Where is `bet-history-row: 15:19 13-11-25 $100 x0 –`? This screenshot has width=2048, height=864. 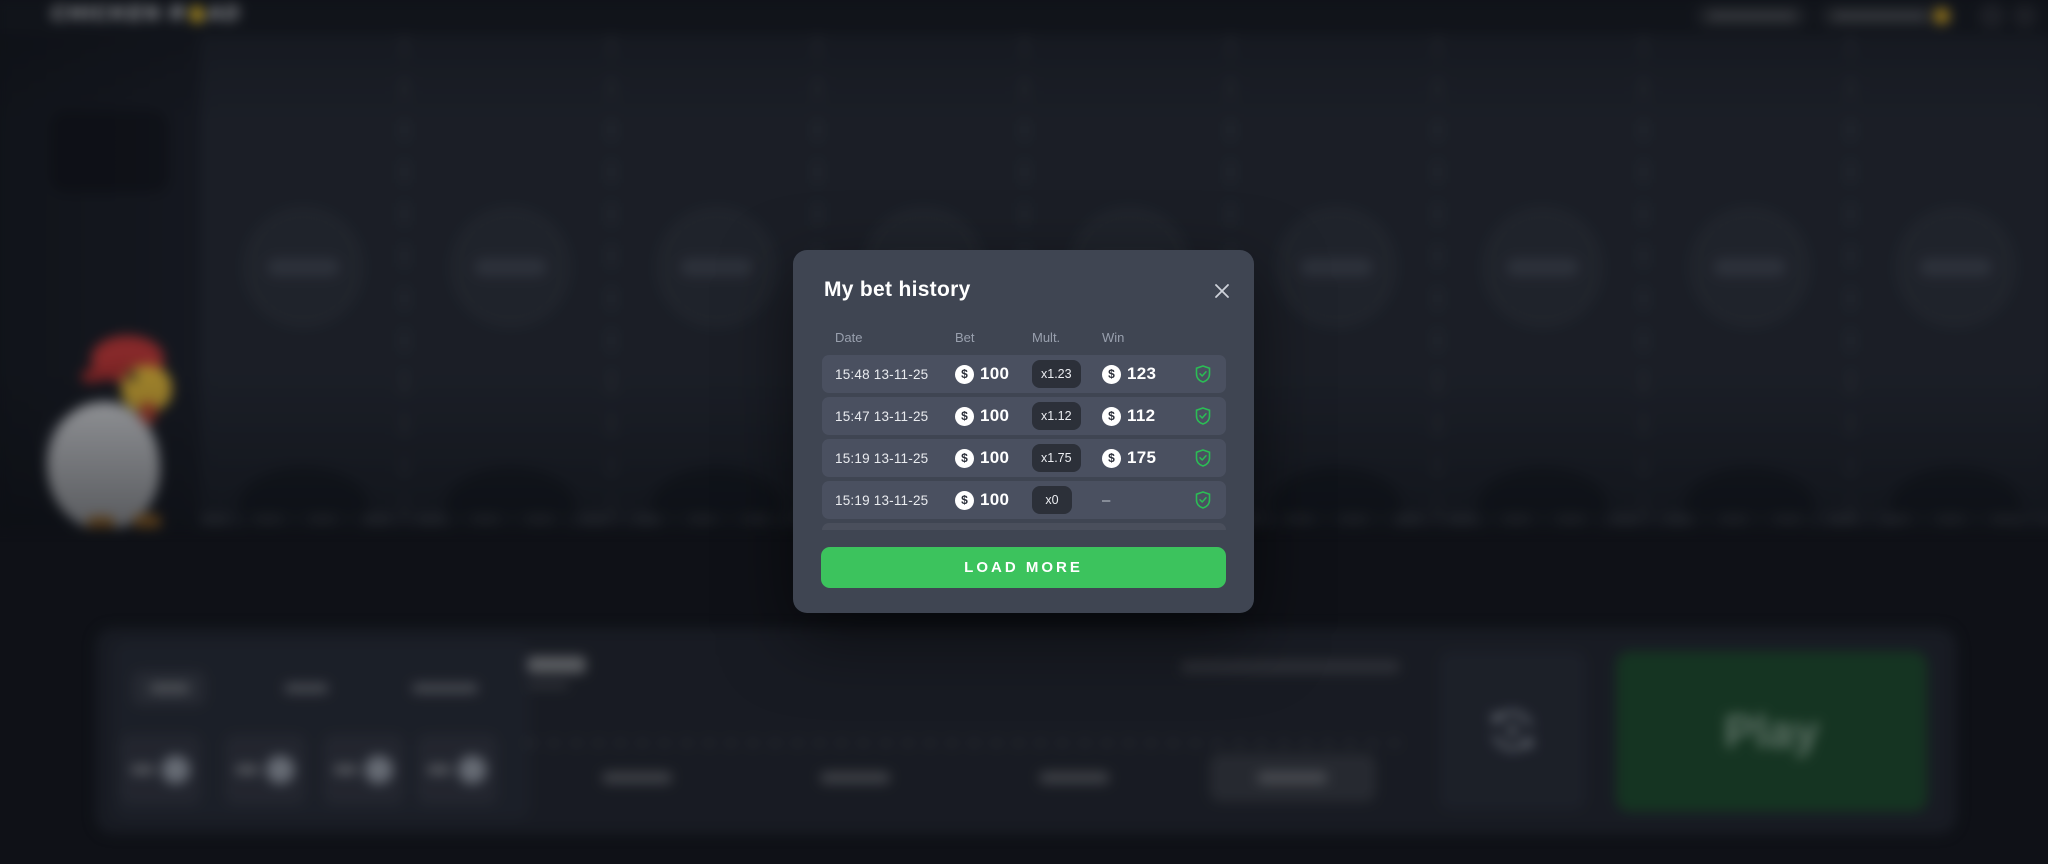 bet-history-row: 15:19 13-11-25 $100 x0 – is located at coordinates (1024, 500).